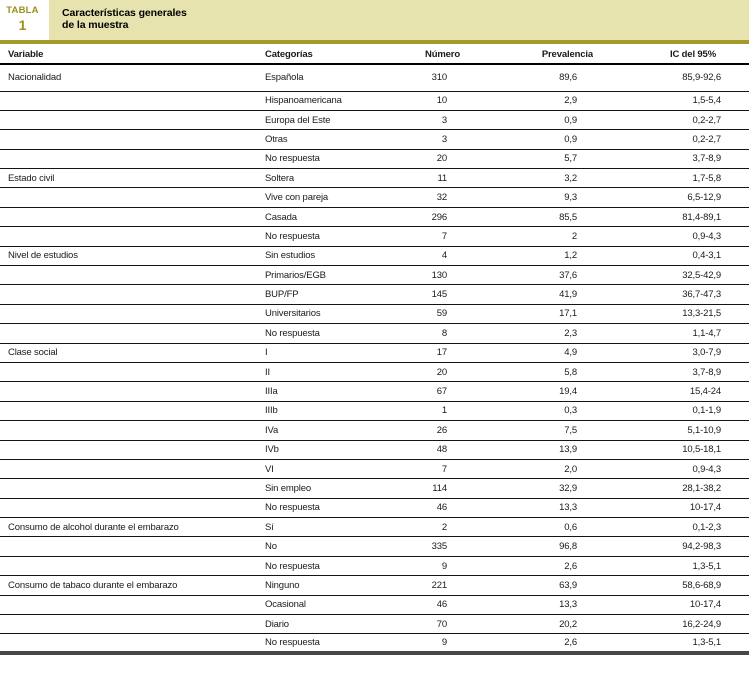 Image resolution: width=749 pixels, height=696 pixels. I want to click on prevalencia-cell: 85,5, so click(527, 217).